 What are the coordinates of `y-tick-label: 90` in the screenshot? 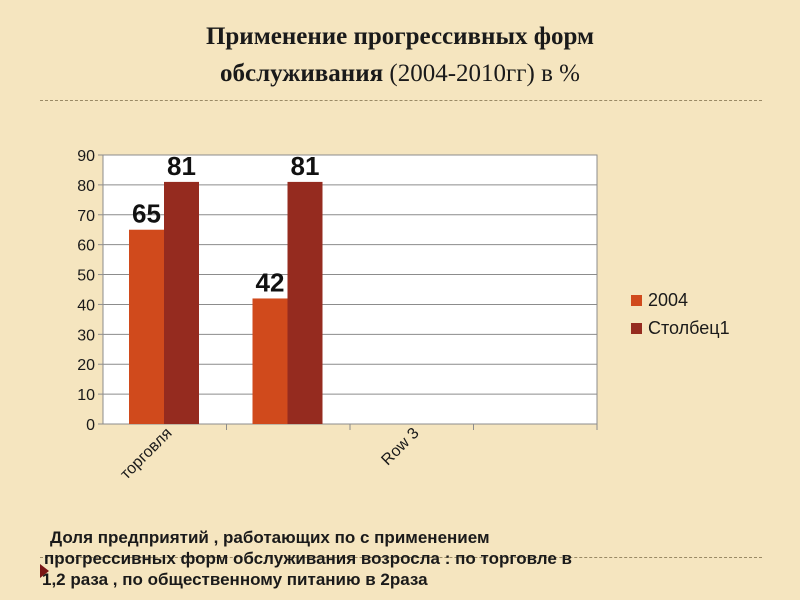 It's located at (86, 156).